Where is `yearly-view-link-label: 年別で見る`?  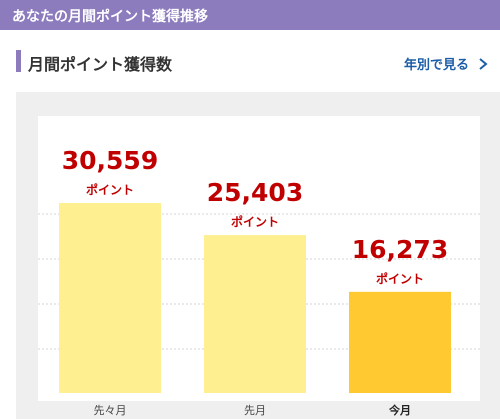 yearly-view-link-label: 年別で見る is located at coordinates (437, 65).